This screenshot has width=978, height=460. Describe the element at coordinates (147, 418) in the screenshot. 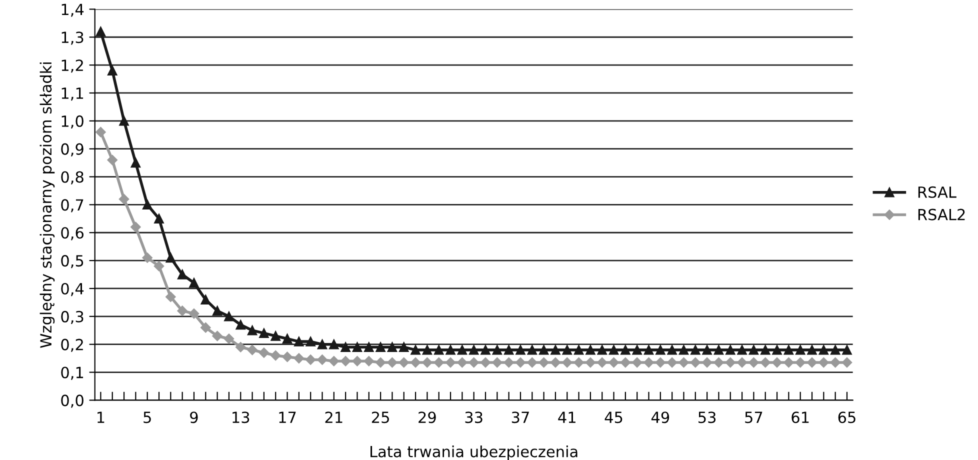

I see `x-tick-label: 5` at that location.